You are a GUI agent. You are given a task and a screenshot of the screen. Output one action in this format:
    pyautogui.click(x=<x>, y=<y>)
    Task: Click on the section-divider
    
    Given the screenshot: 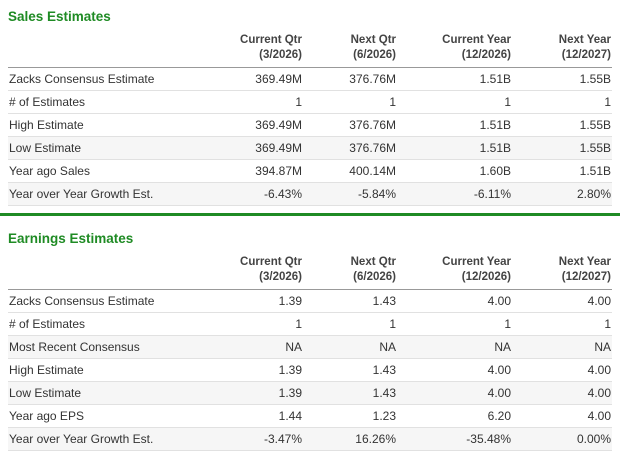 What is the action you would take?
    pyautogui.click(x=310, y=214)
    